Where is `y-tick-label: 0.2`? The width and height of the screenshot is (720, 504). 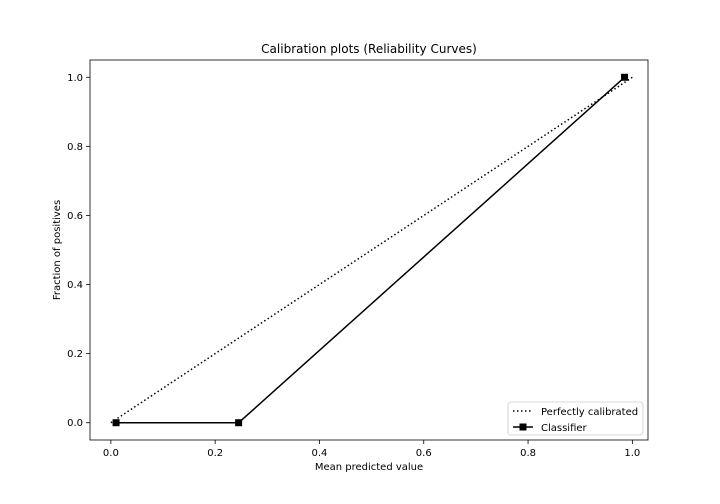
y-tick-label: 0.2 is located at coordinates (75, 354).